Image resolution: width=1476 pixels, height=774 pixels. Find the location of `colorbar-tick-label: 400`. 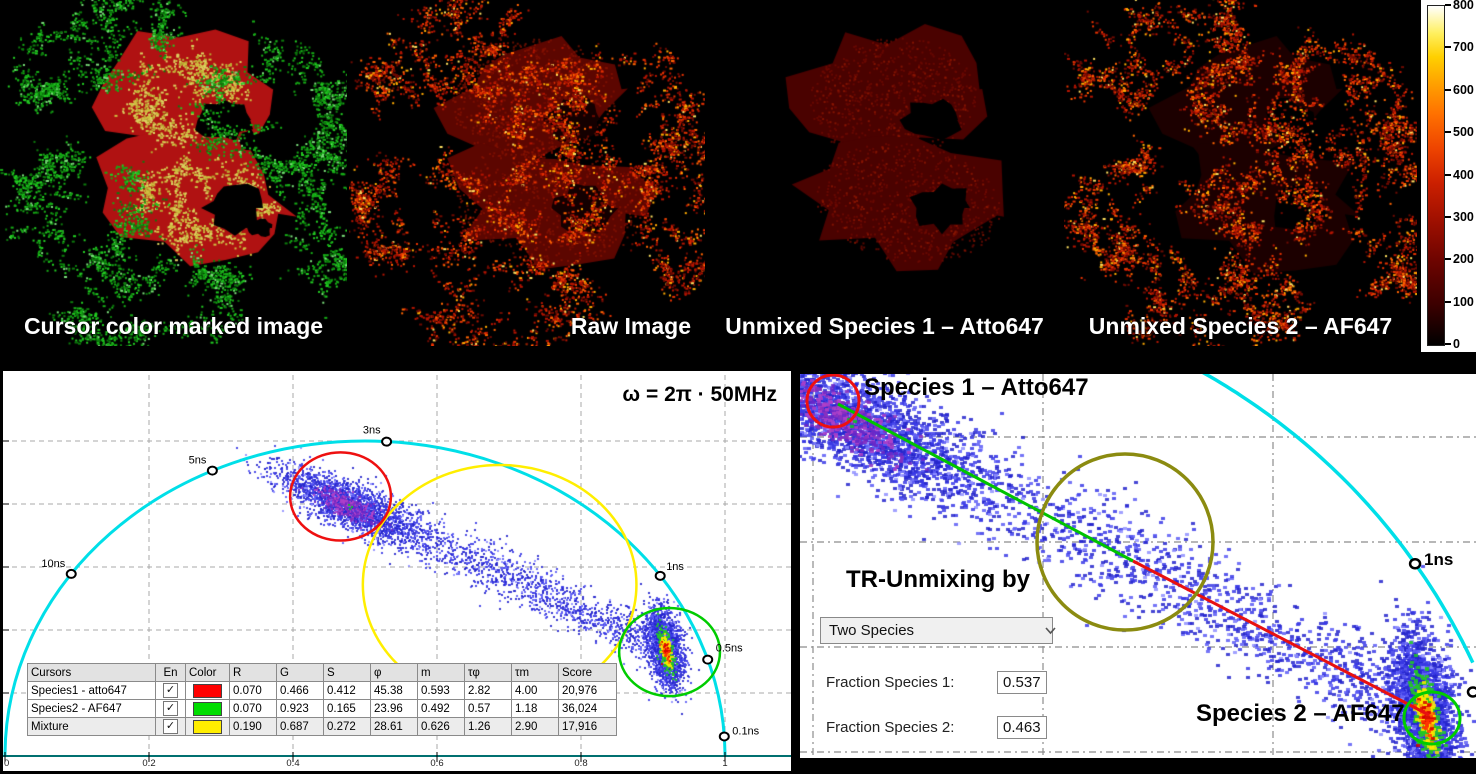

colorbar-tick-label: 400 is located at coordinates (1463, 174).